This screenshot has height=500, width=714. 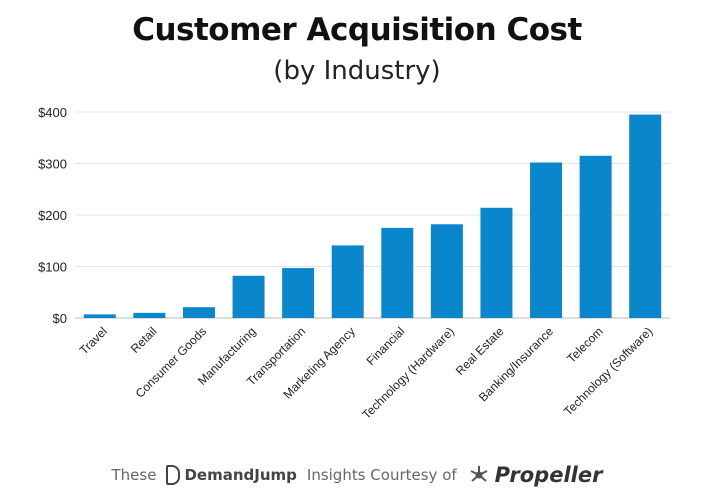 I want to click on propeller-icon, so click(x=479, y=474).